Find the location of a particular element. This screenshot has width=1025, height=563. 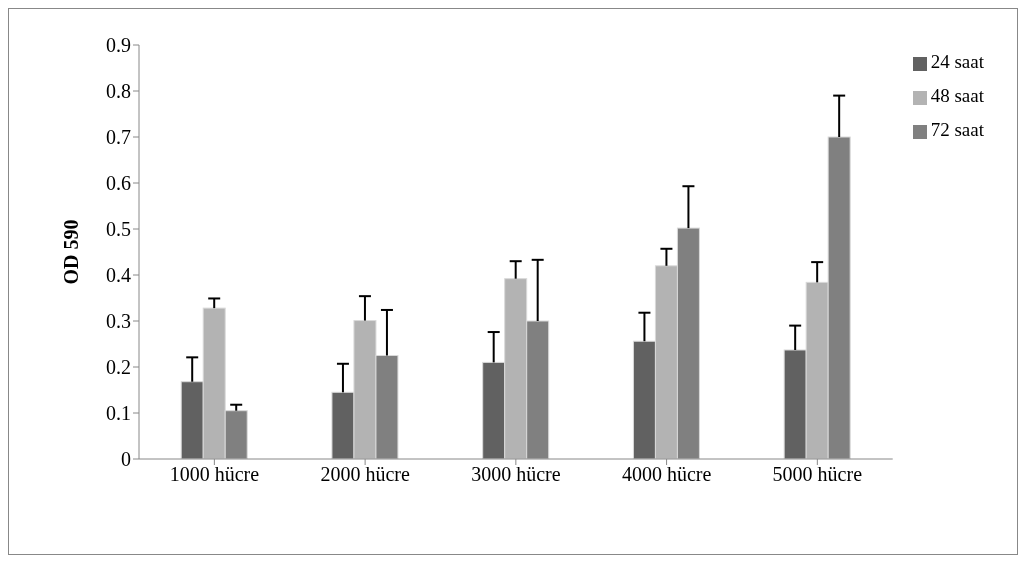

y-tick-label: 0.7 is located at coordinates (118, 137).